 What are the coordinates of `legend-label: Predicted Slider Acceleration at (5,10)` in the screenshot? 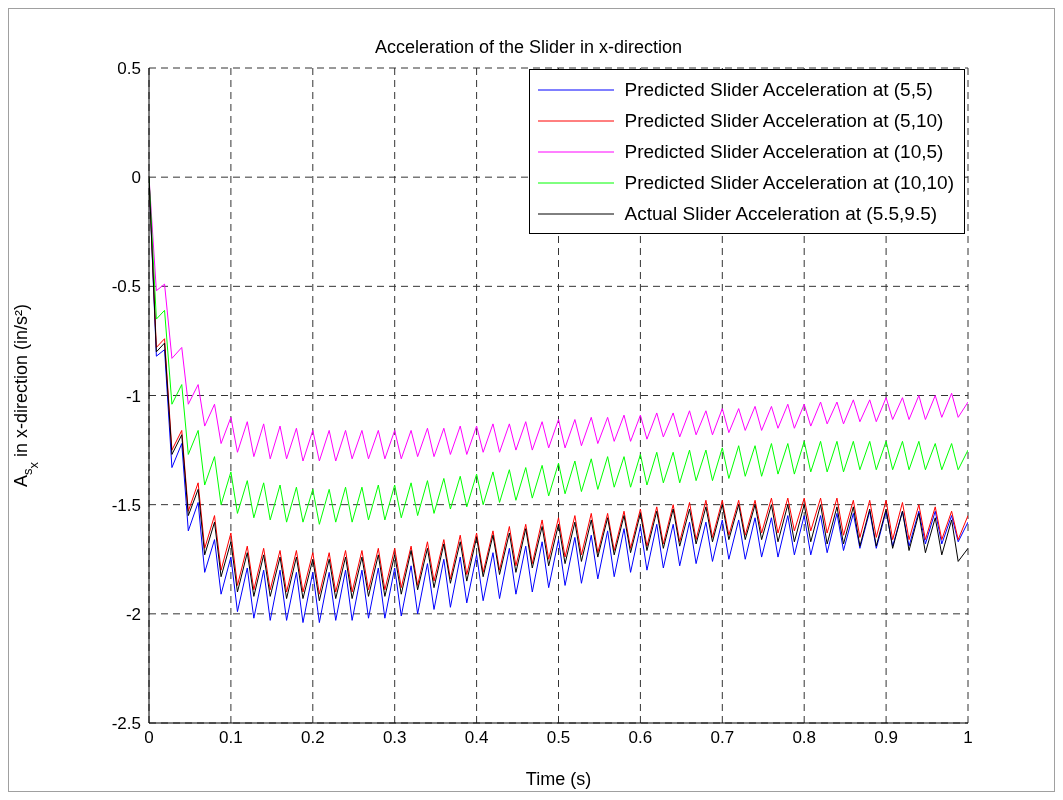 It's located at (784, 120).